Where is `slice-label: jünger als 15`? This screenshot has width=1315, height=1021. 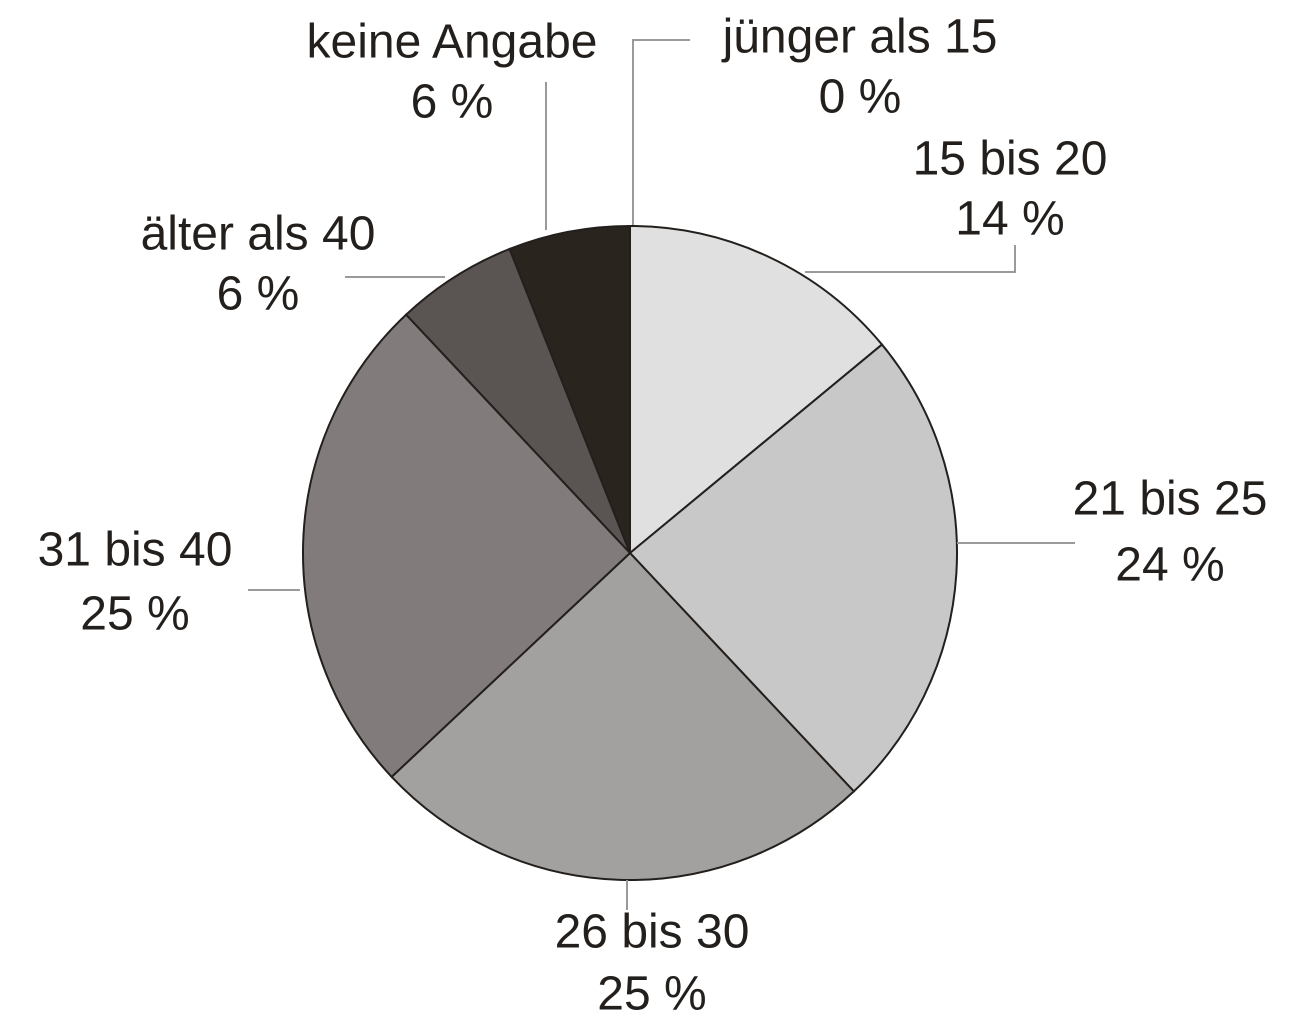
slice-label: jünger als 15 is located at coordinates (859, 37).